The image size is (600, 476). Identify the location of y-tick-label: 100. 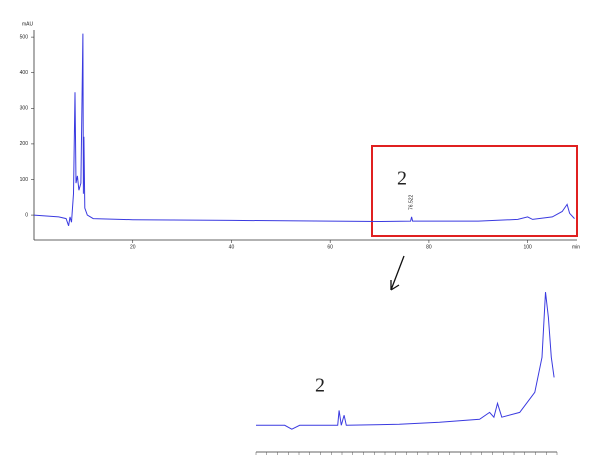
(24, 180).